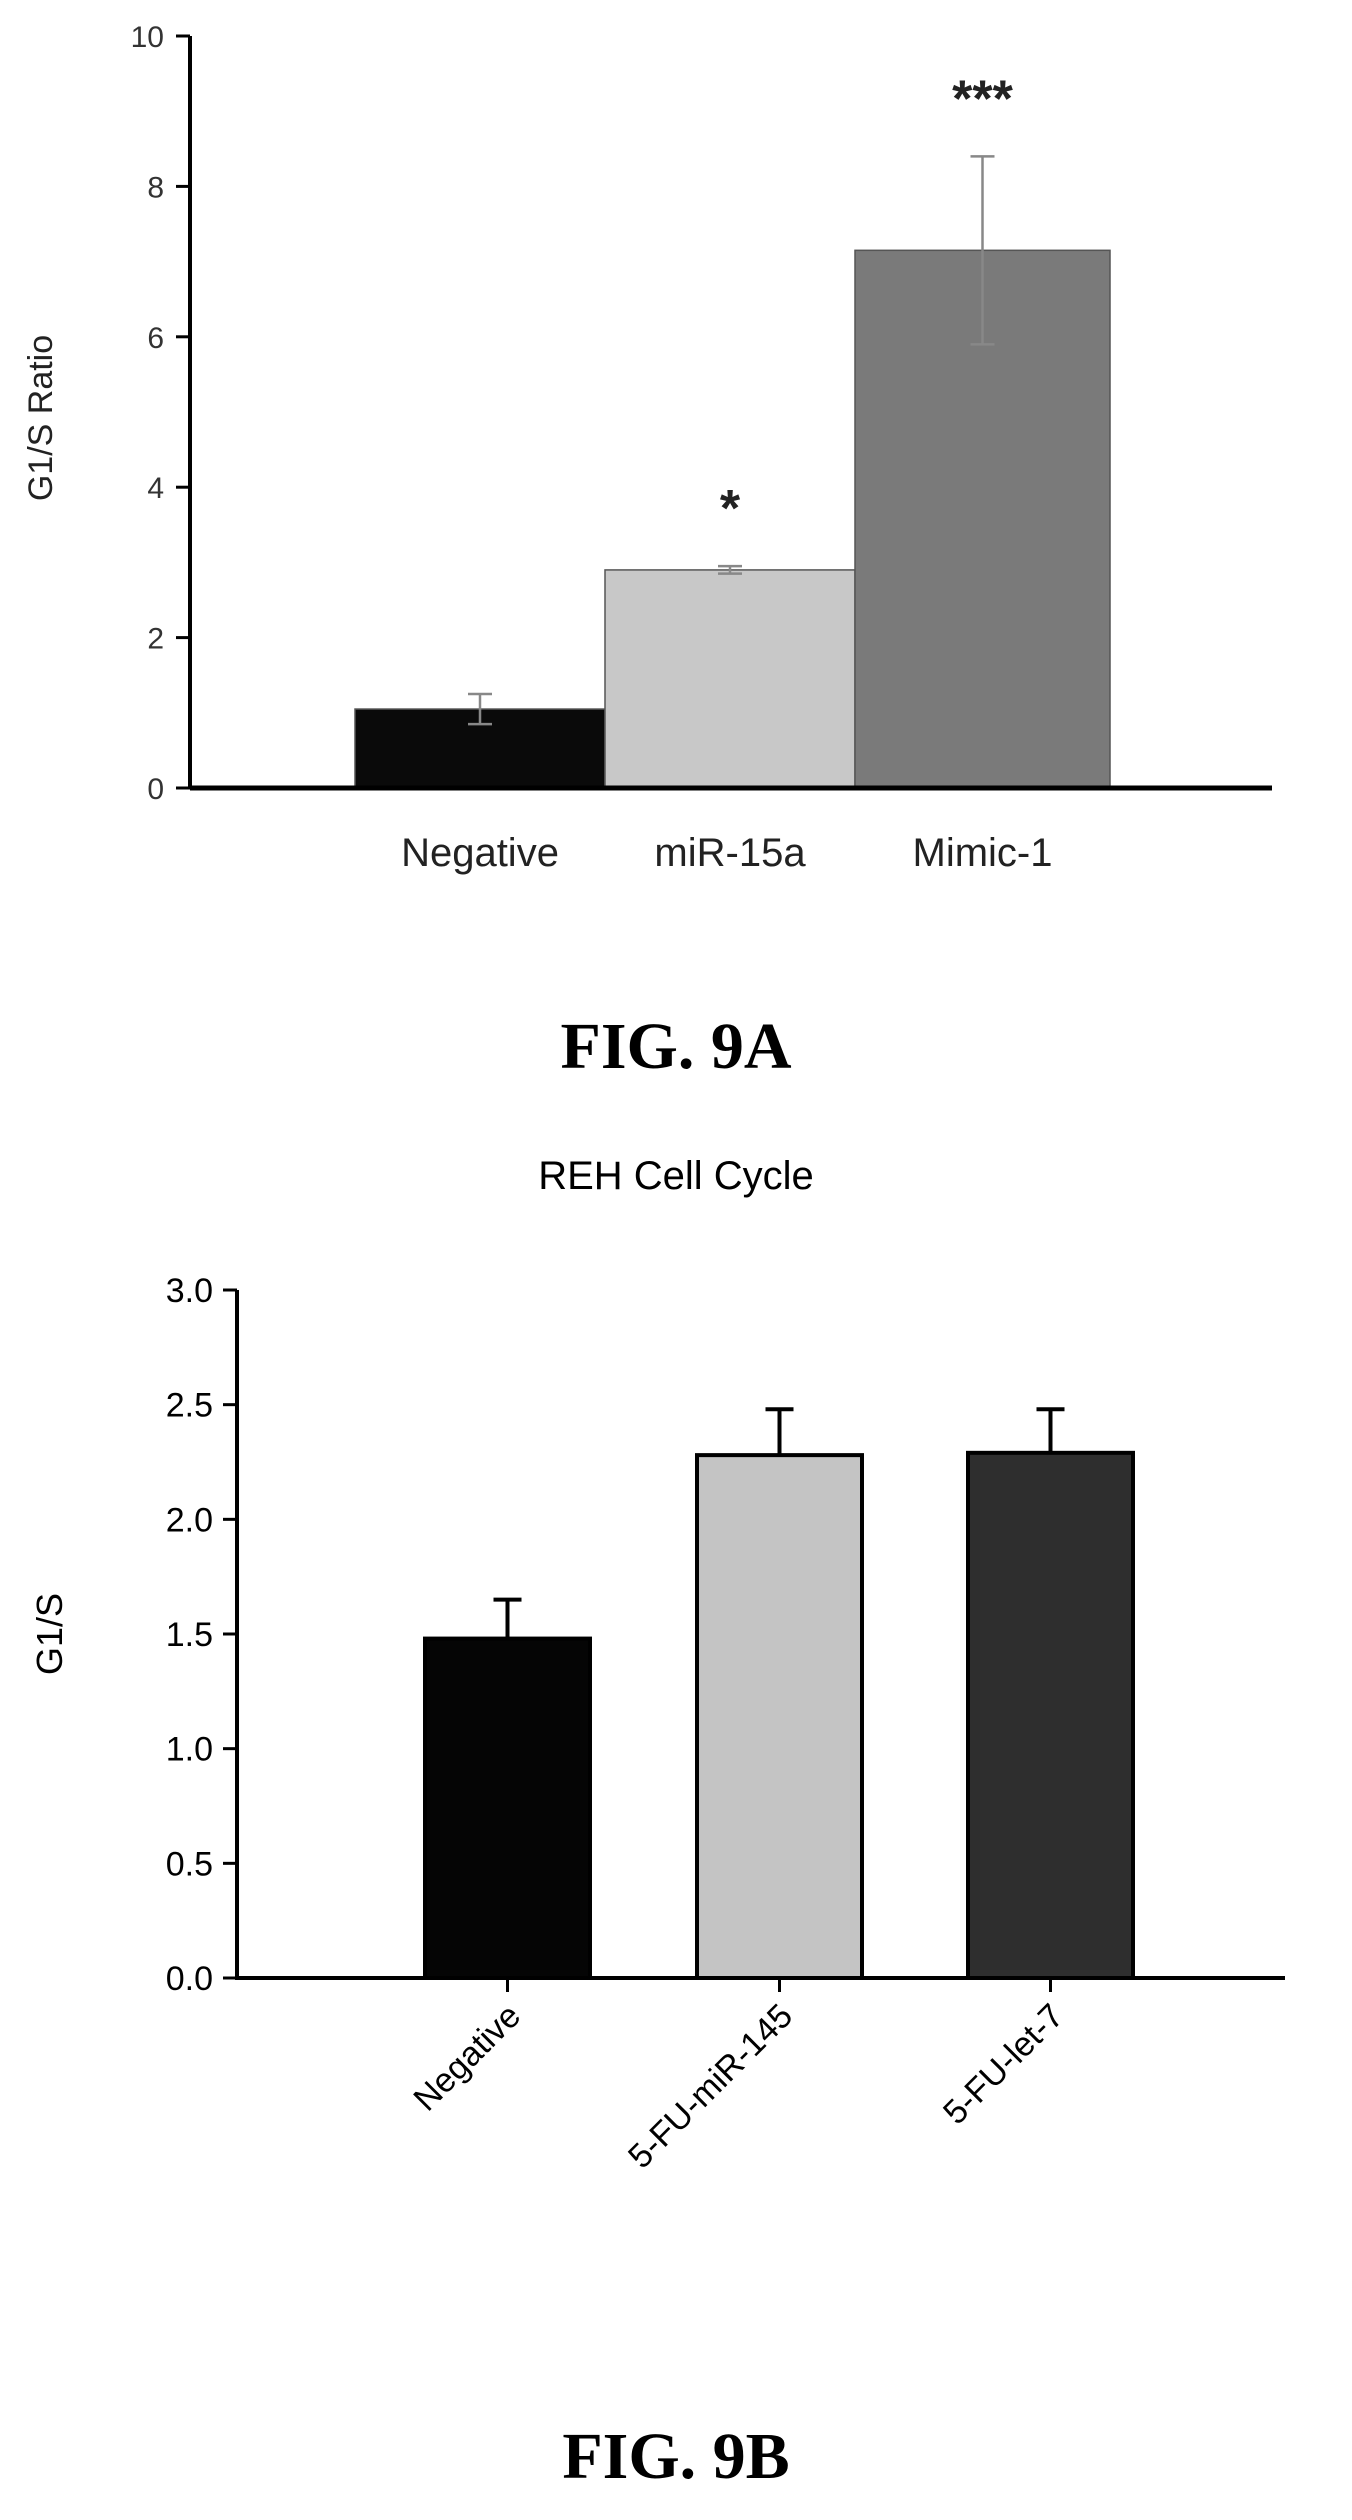 The height and width of the screenshot is (2520, 1352). What do you see at coordinates (710, 2086) in the screenshot?
I see `x-tick-label: 5-FU-miR-145` at bounding box center [710, 2086].